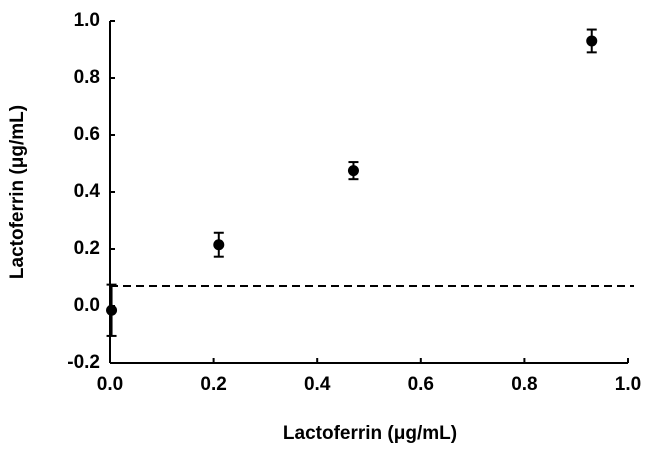  Describe the element at coordinates (317, 384) in the screenshot. I see `x-tick-label: 0.4` at that location.